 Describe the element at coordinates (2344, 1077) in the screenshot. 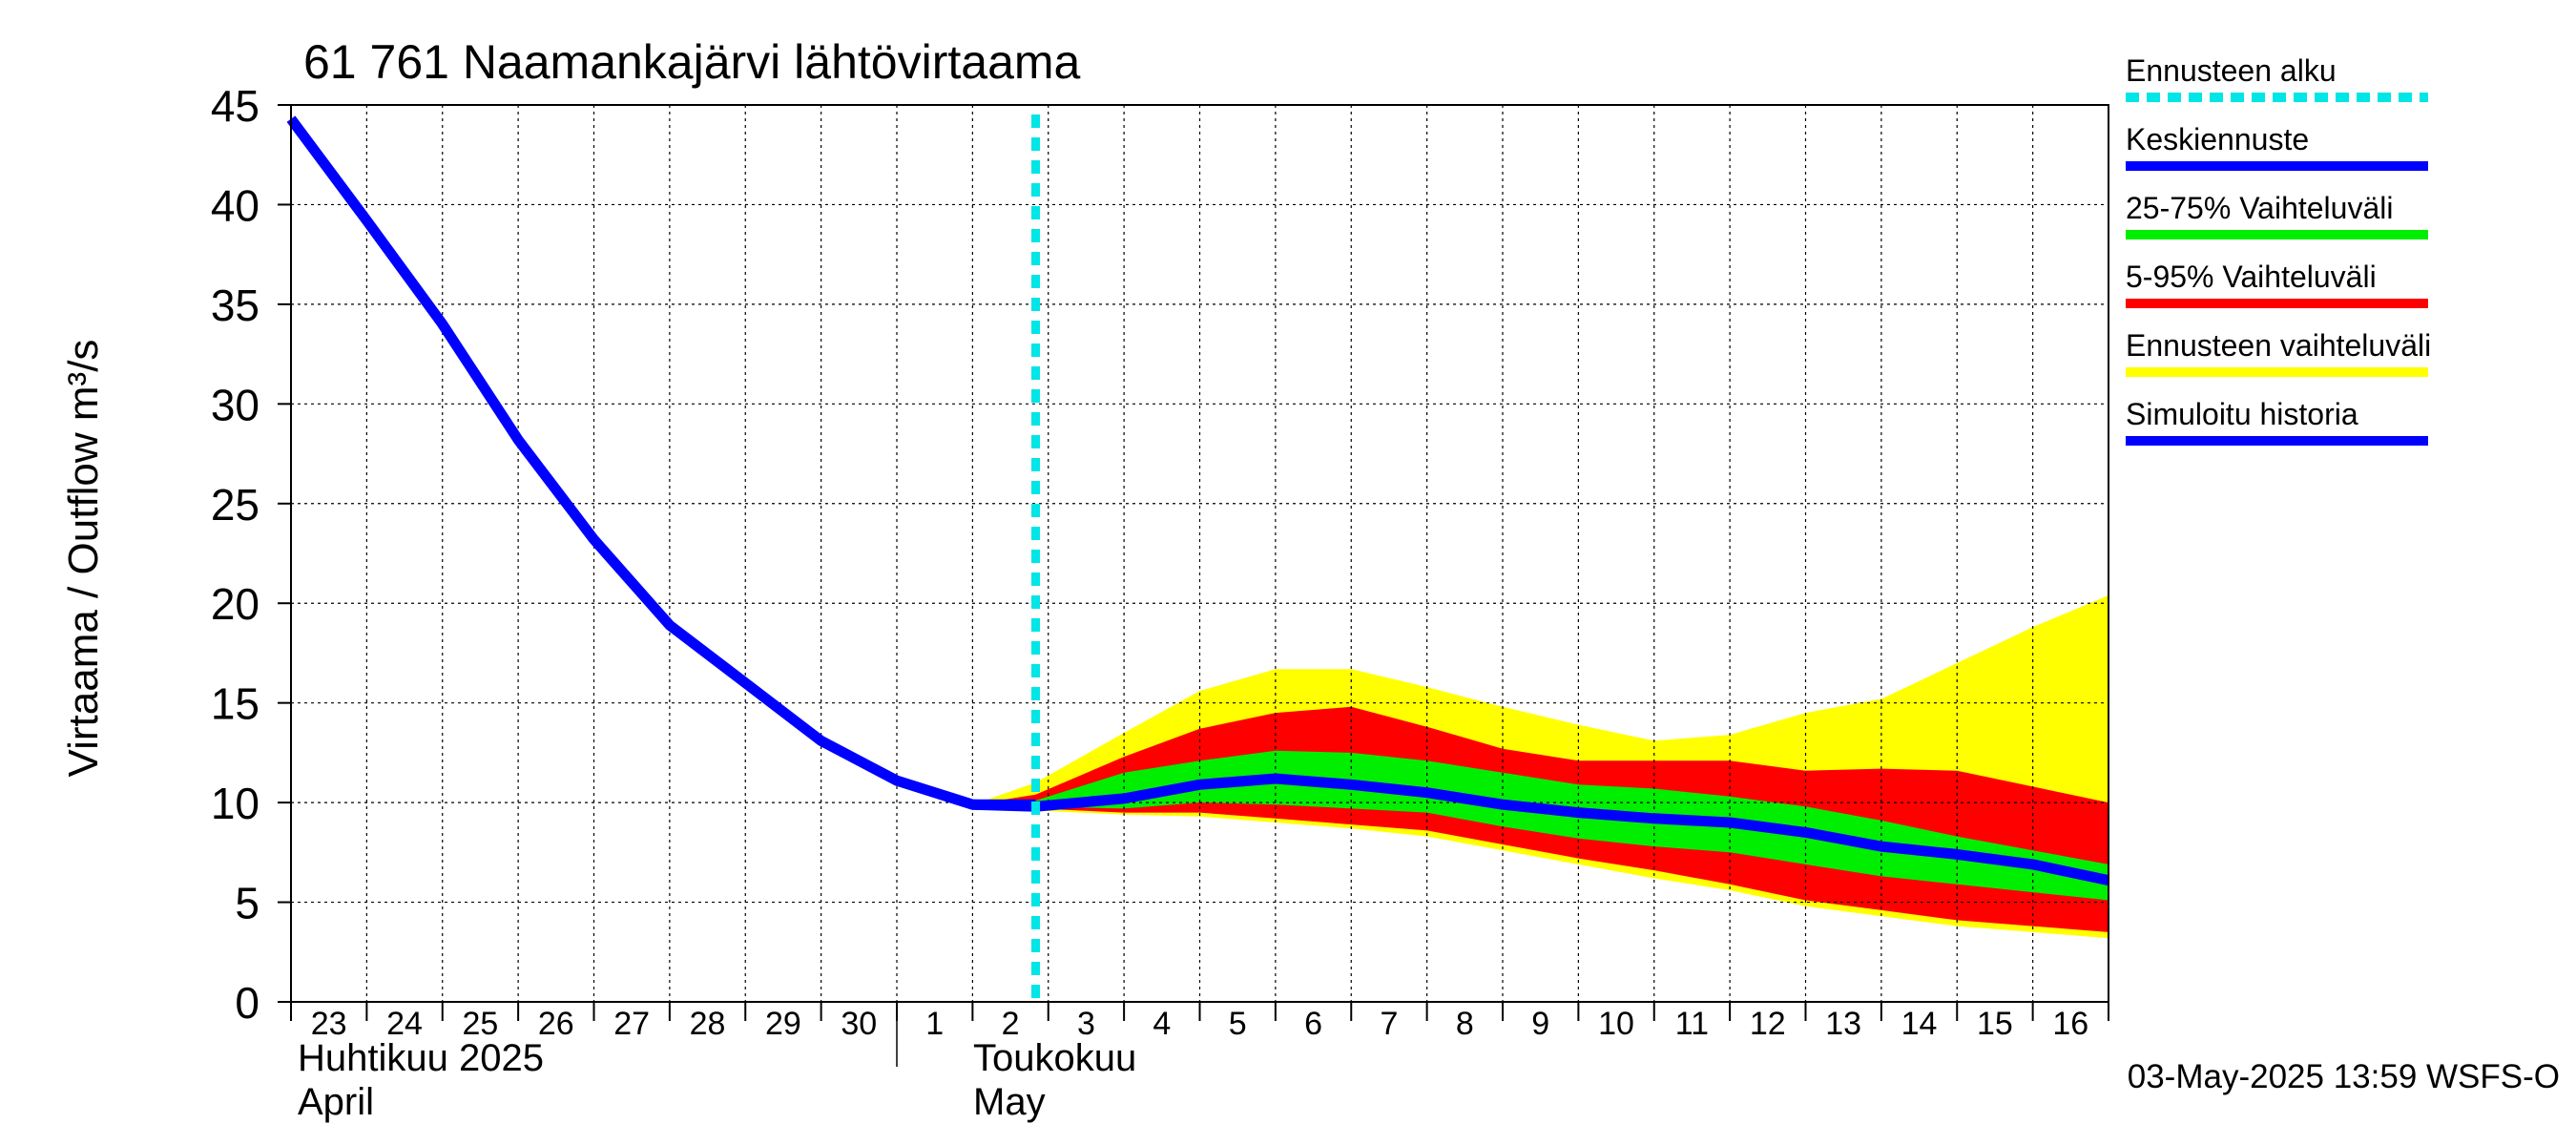

I see `timestamp: 03-May-2025 13:59 WSFS-O` at that location.